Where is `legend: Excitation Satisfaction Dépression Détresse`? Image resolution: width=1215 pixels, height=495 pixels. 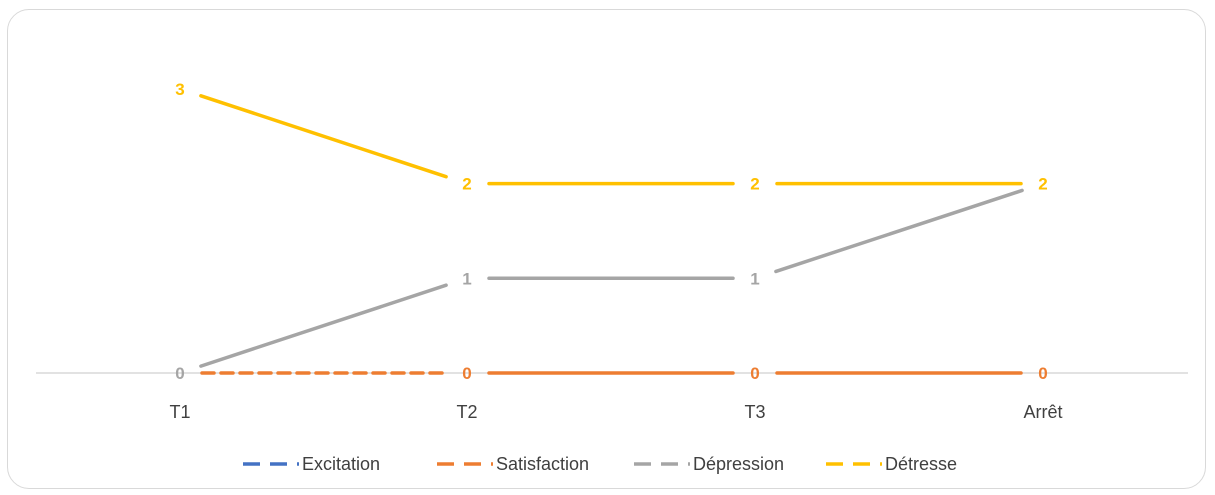 legend: Excitation Satisfaction Dépression Détresse is located at coordinates (600, 464).